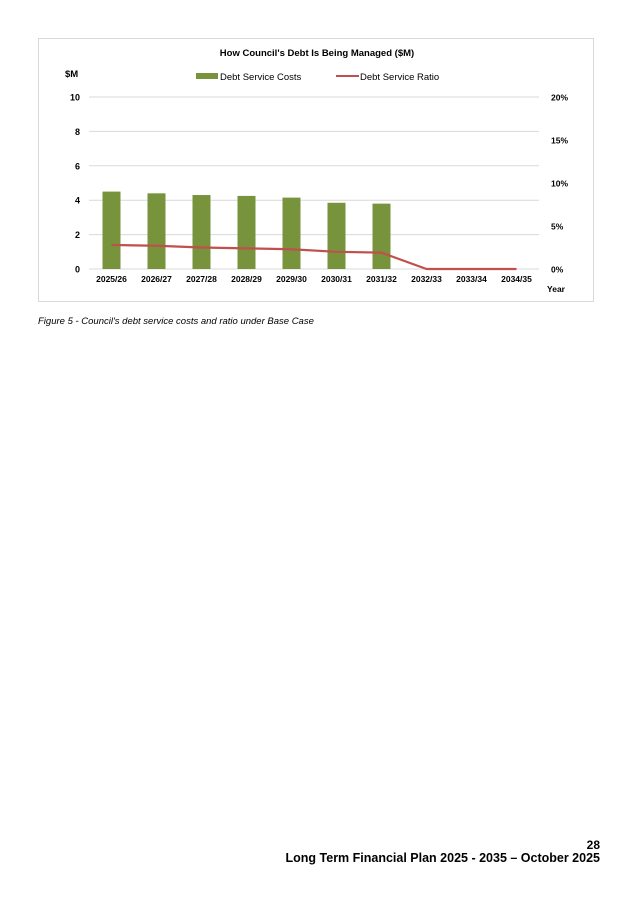 The image size is (637, 901). What do you see at coordinates (559, 98) in the screenshot?
I see `y-right-tick-label: 20%` at bounding box center [559, 98].